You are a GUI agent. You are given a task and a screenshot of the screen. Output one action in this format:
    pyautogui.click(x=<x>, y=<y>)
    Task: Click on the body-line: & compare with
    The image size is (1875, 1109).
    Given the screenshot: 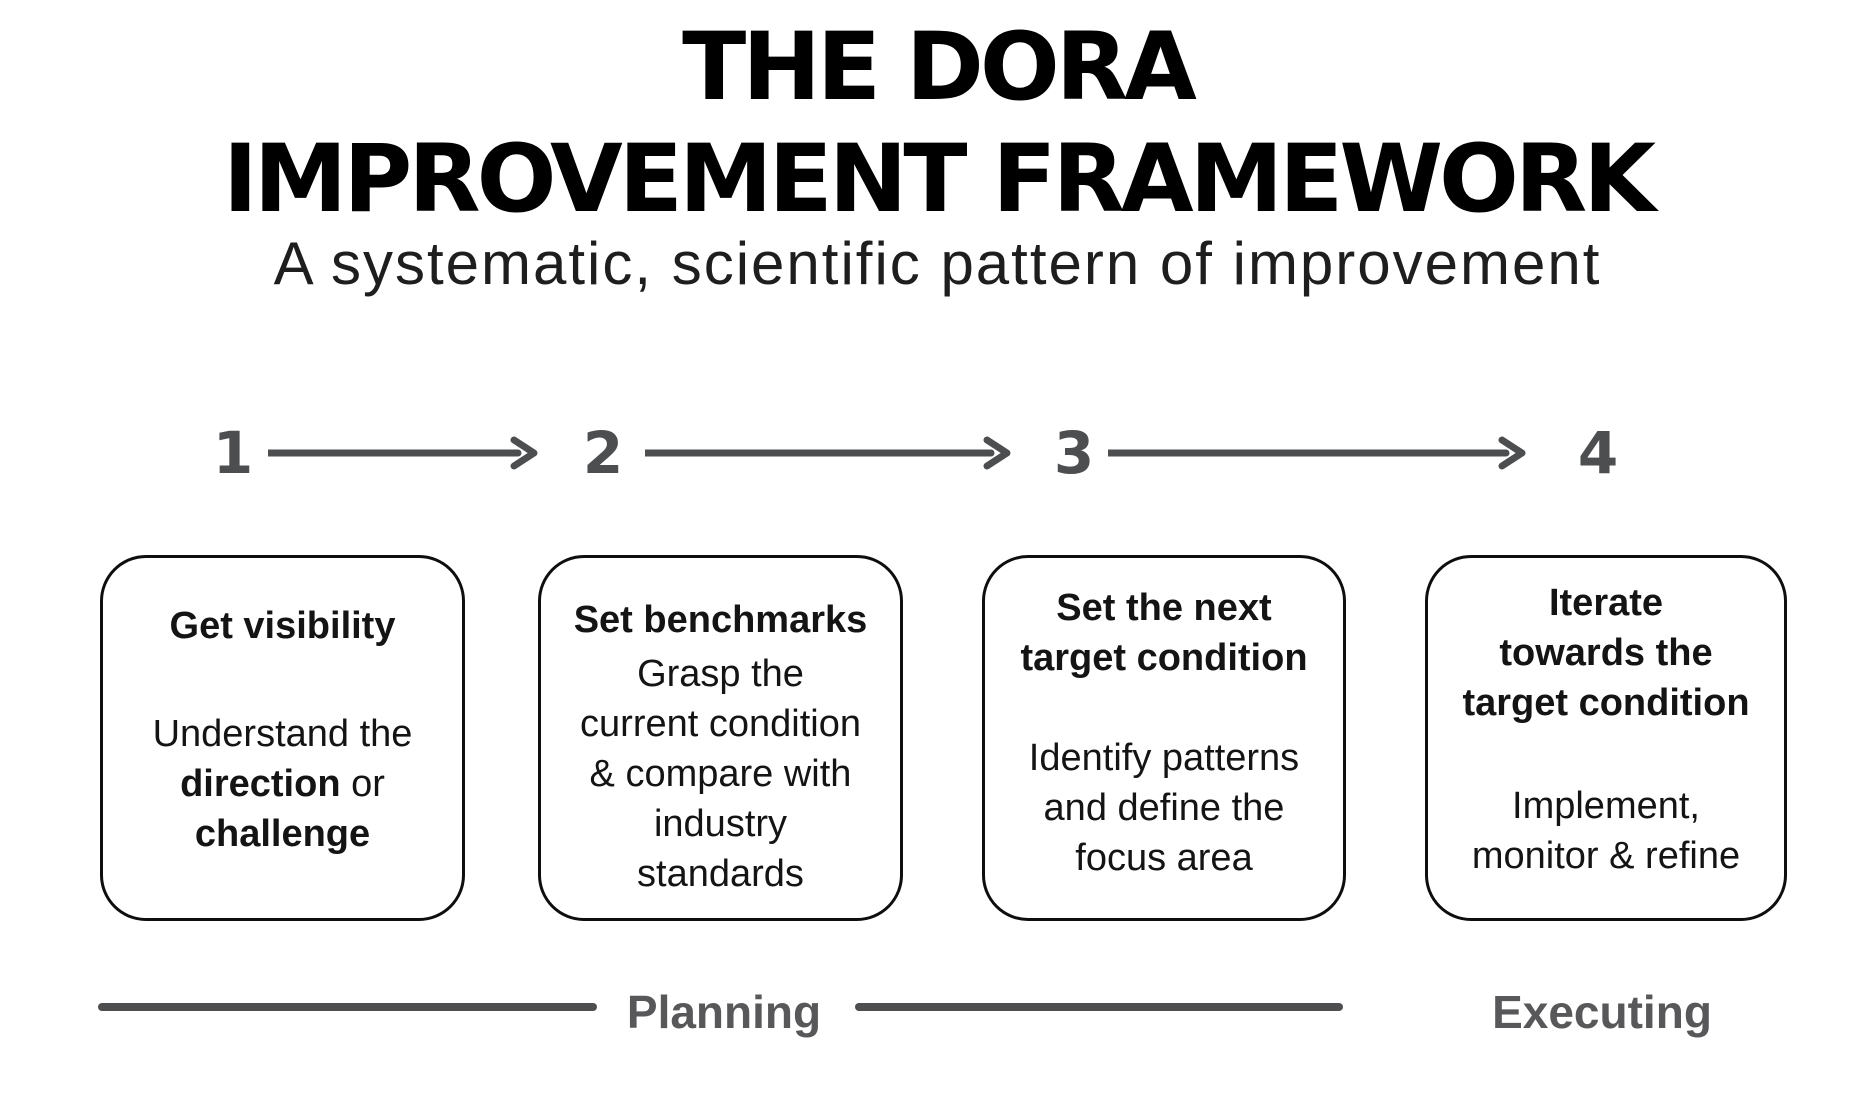 What is the action you would take?
    pyautogui.click(x=720, y=774)
    